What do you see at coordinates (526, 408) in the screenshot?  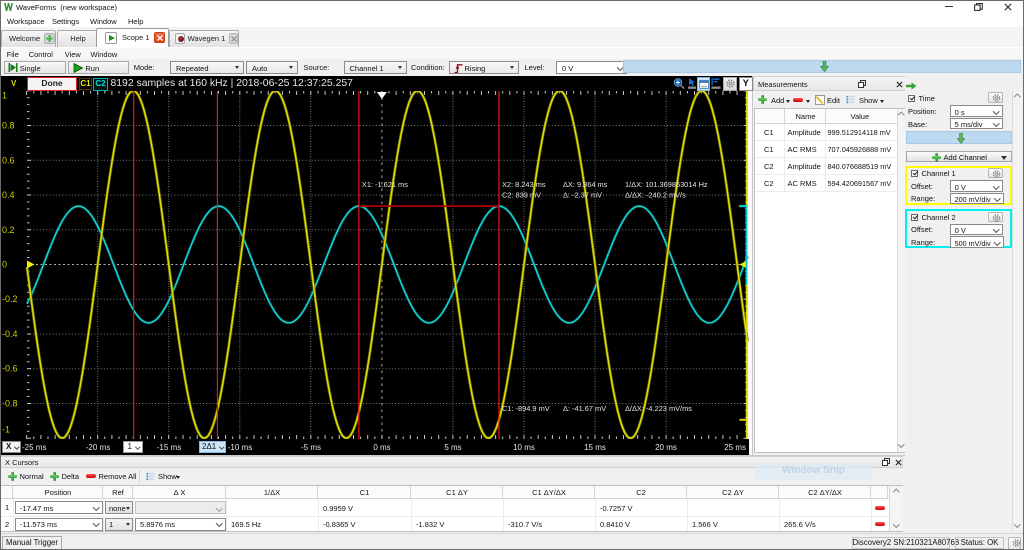 I see `svg-text: C1: -894.9 mV` at bounding box center [526, 408].